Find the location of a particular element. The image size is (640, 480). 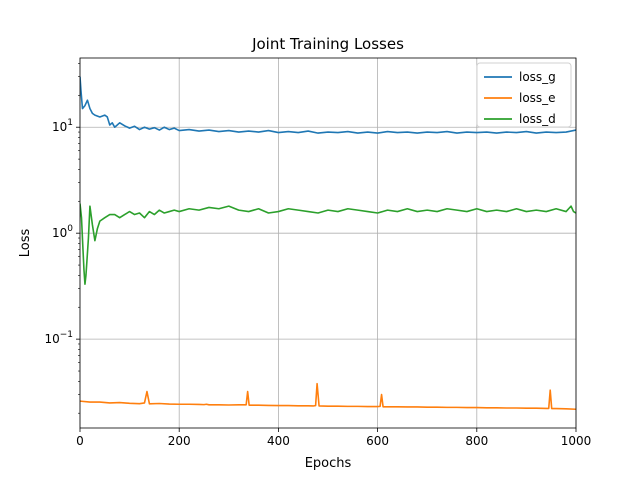

x-axis-ticks: 0 200 400 600 800 1000 is located at coordinates (333, 438).